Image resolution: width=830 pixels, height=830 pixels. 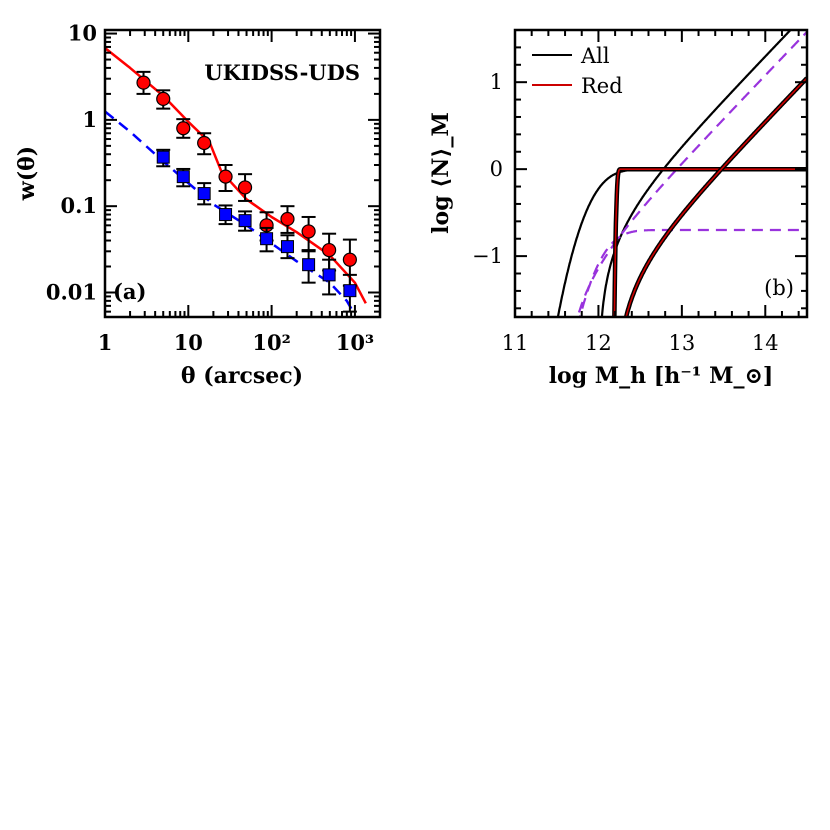 I want to click on y-tick-label: 0.01, so click(x=71, y=291).